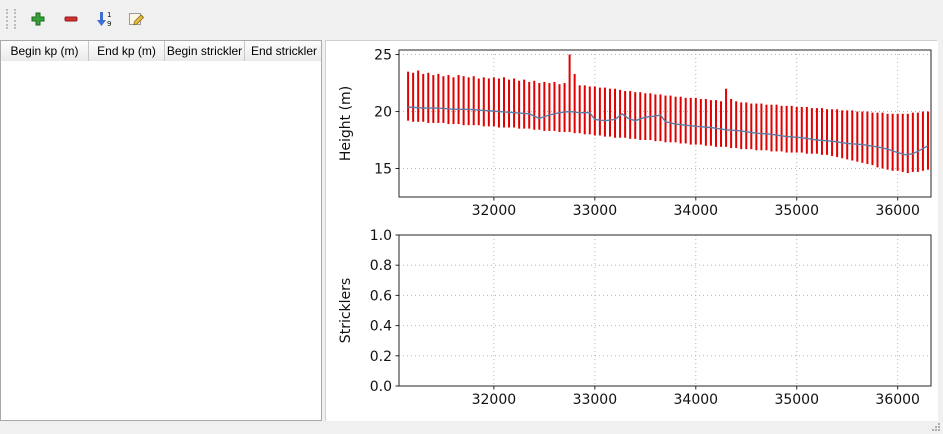  I want to click on column-header-end-strickler: End strickler, so click(284, 51).